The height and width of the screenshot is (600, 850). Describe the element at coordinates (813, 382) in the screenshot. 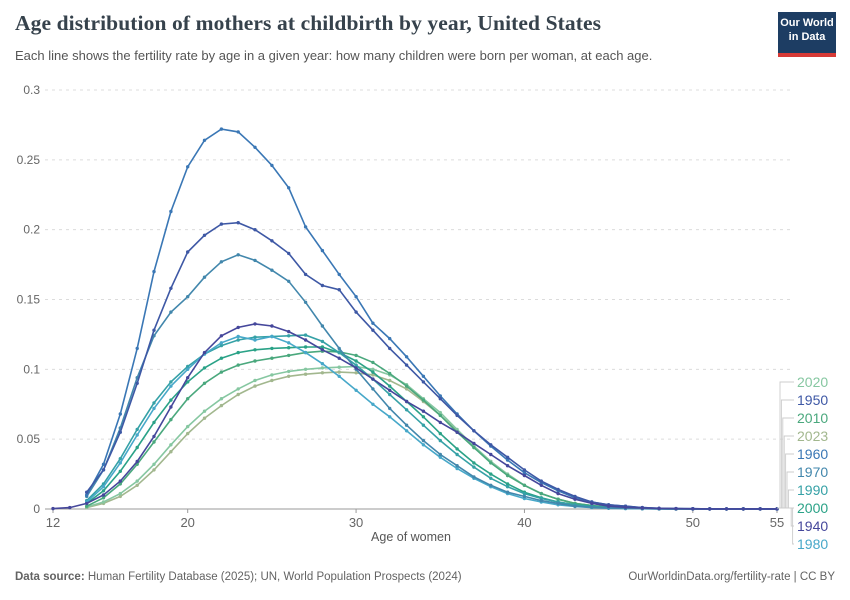

I see `legend-item-2020: 2020` at that location.